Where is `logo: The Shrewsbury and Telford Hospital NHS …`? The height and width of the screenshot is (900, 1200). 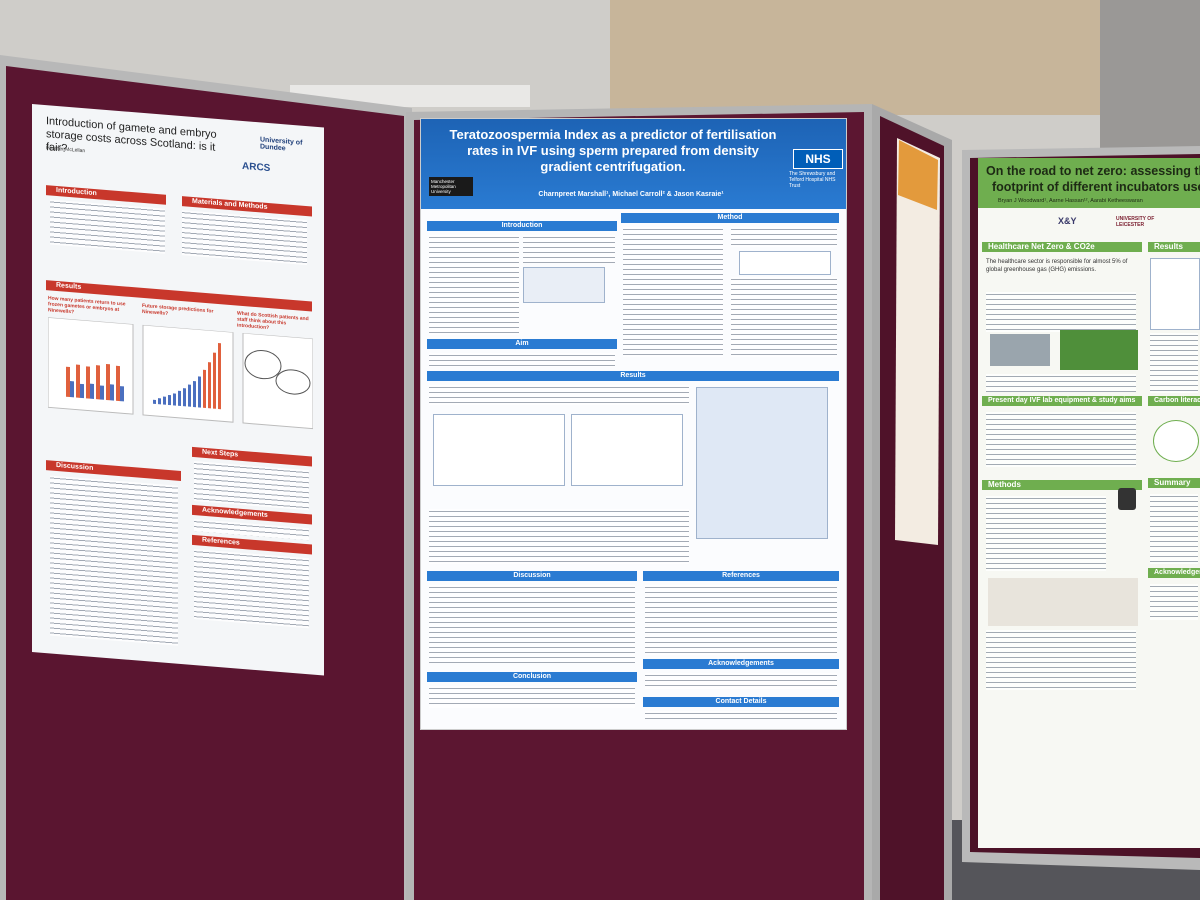
logo: The Shrewsbury and Telford Hospital NHS … is located at coordinates (812, 180).